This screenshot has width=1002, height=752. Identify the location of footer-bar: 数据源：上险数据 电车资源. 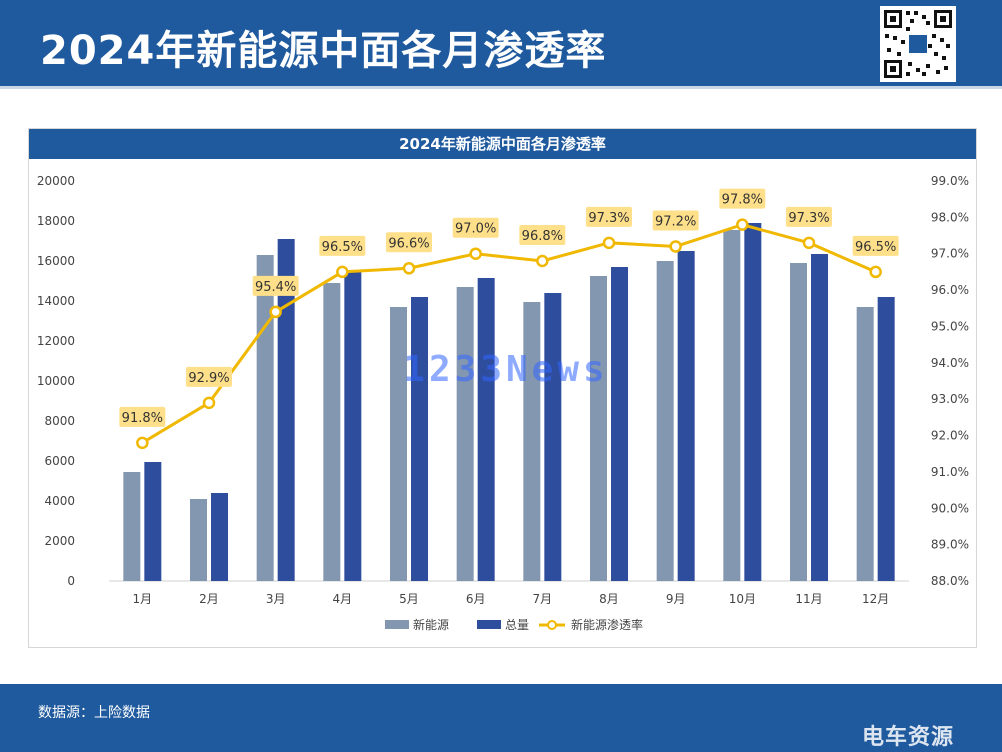
(501, 718).